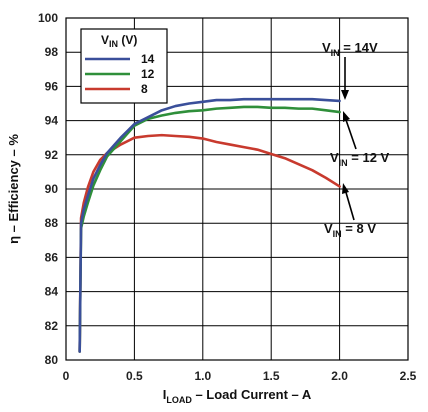 Image resolution: width=428 pixels, height=412 pixels. What do you see at coordinates (202, 376) in the screenshot?
I see `x-tick-label: 1.0` at bounding box center [202, 376].